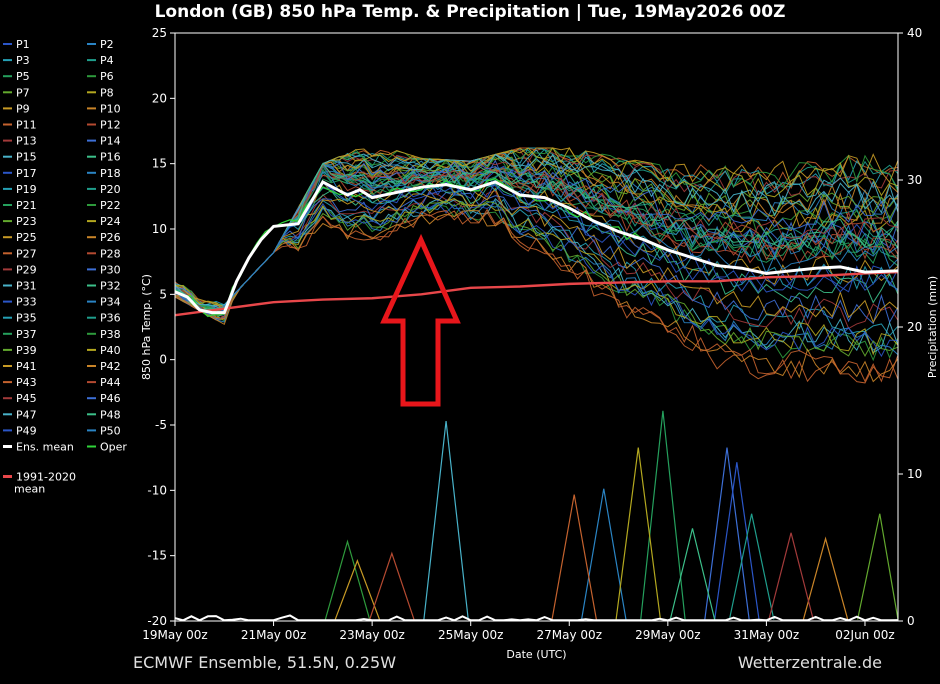 The image size is (940, 684). I want to click on x-tick-label: 02Jun 00z, so click(864, 635).